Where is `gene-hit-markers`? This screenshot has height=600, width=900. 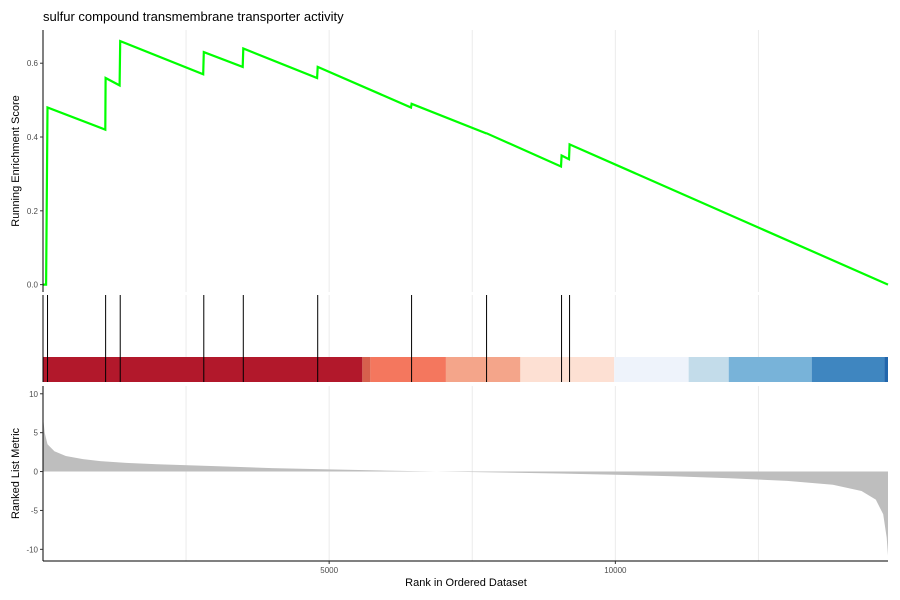 gene-hit-markers is located at coordinates (309, 338).